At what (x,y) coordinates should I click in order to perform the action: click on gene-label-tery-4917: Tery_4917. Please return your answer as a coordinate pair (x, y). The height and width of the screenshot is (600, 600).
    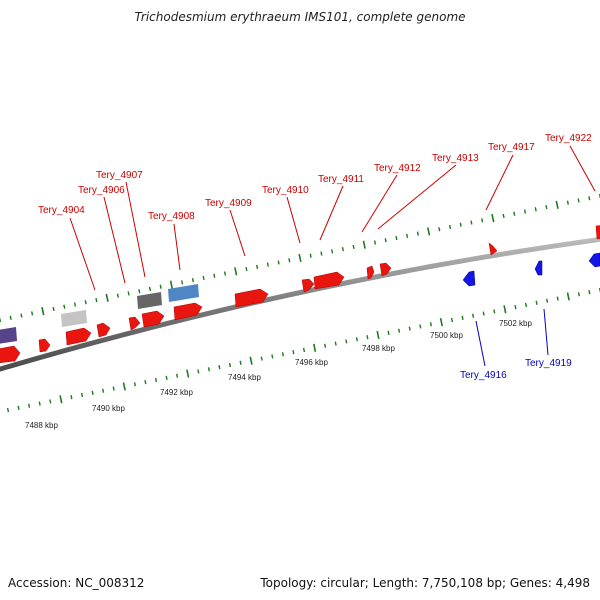
    Looking at the image, I should click on (511, 147).